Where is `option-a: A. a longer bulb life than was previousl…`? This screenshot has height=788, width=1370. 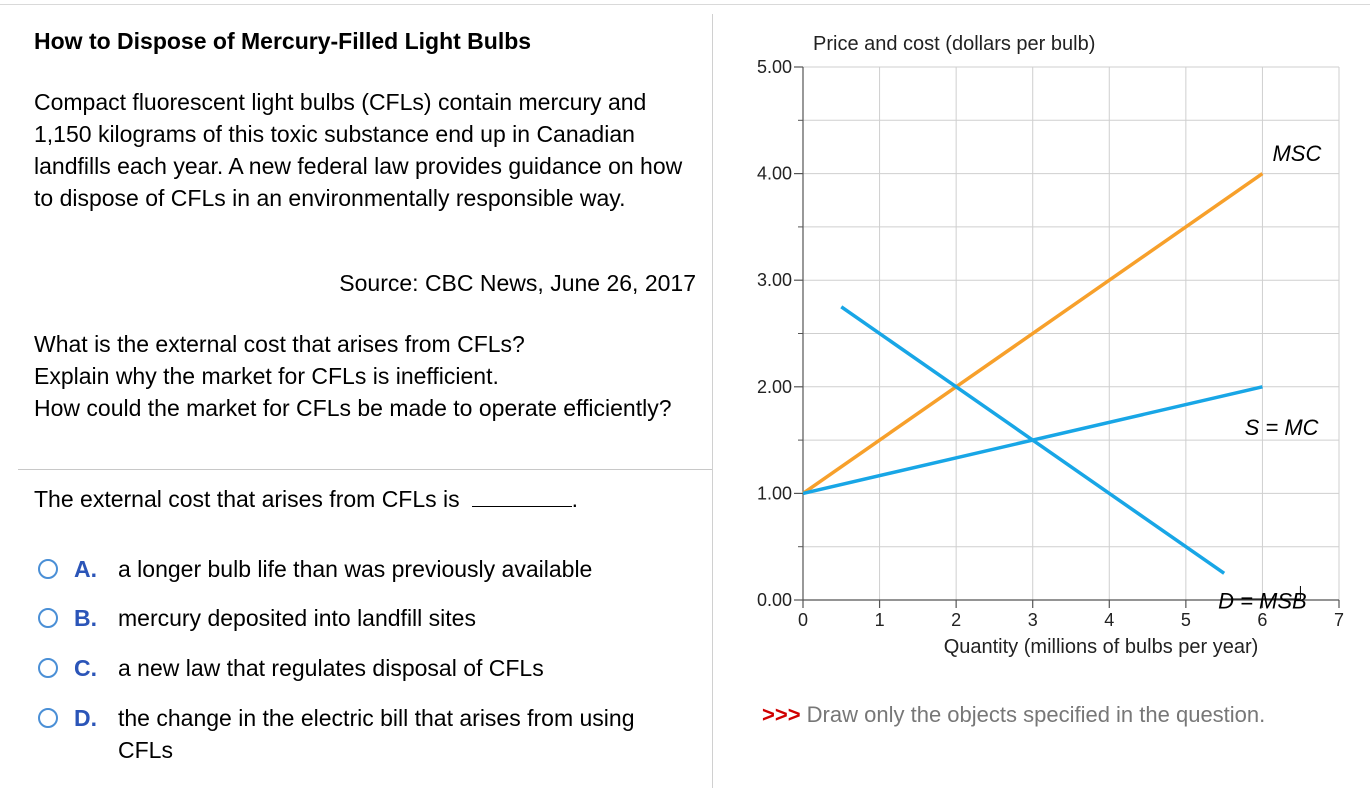
option-a: A. a longer bulb life than was previousl… is located at coordinates (315, 570).